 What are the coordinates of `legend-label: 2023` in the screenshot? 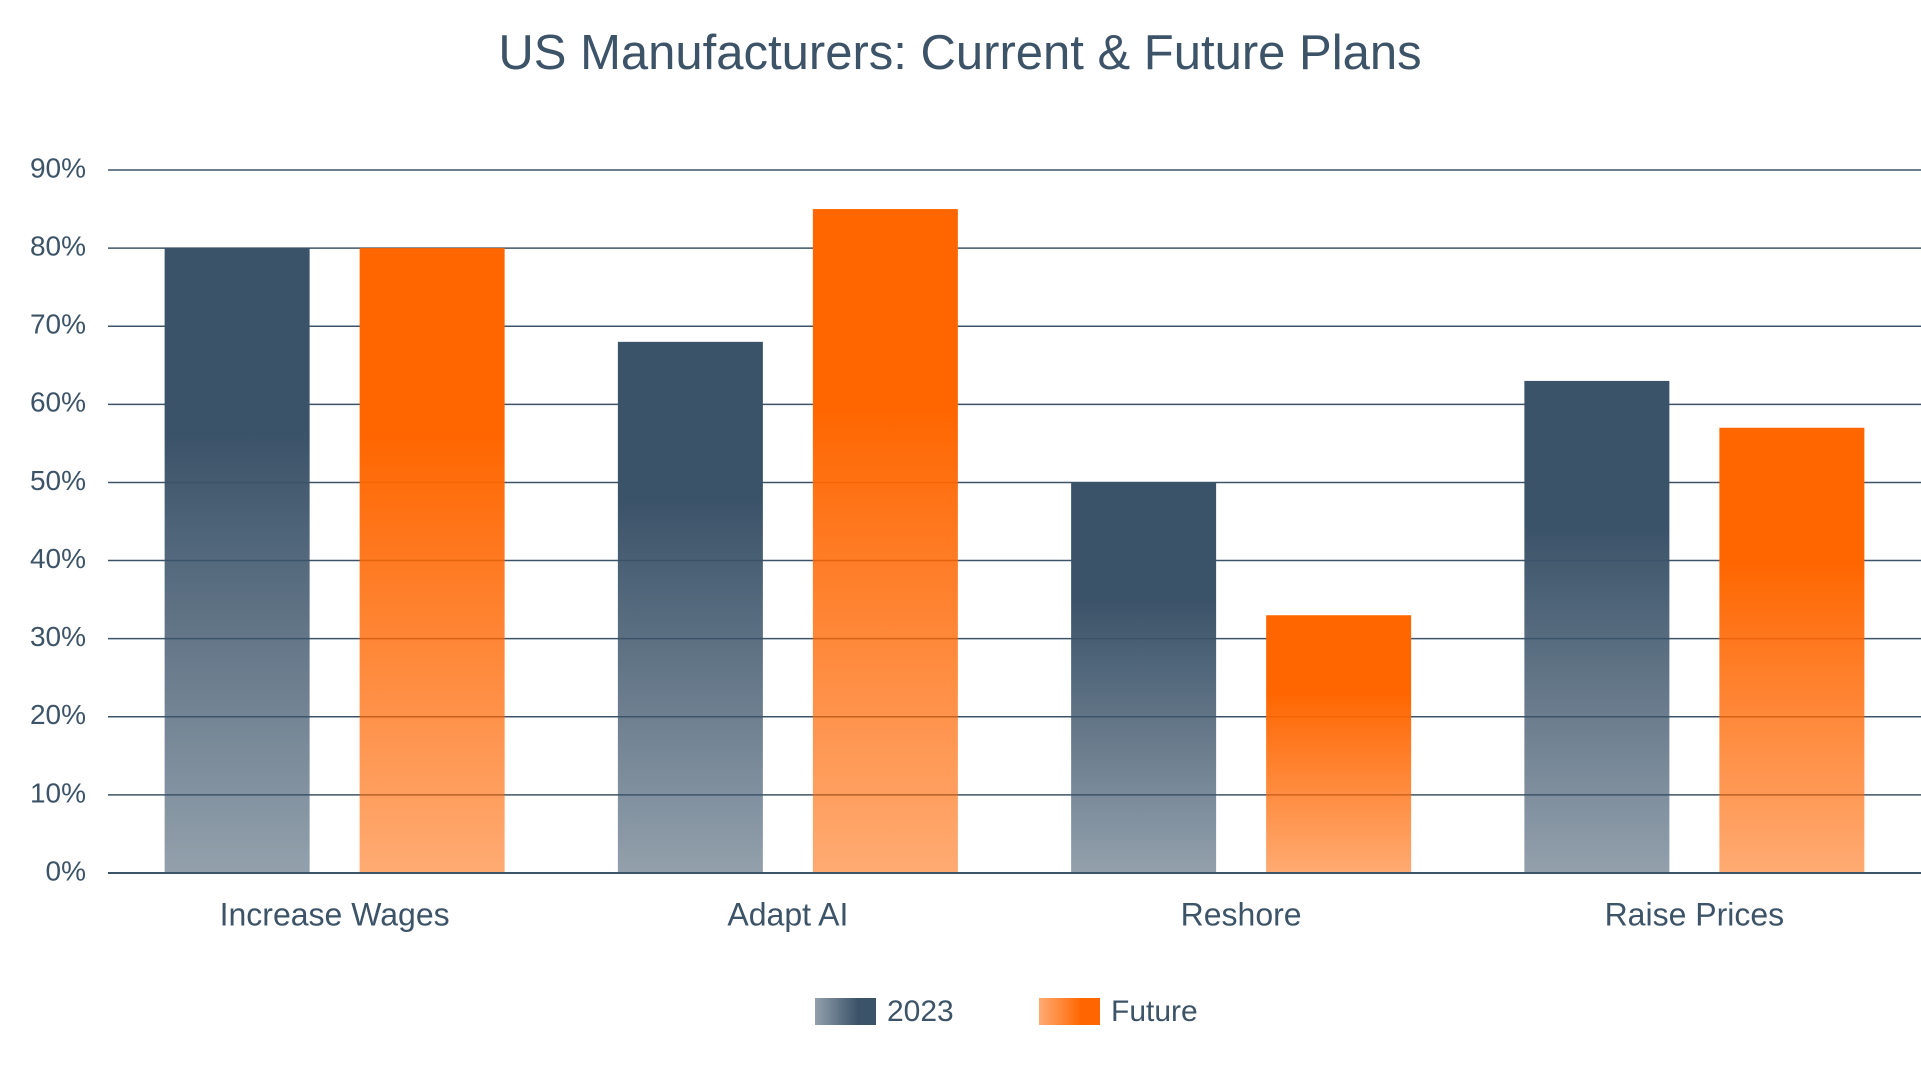 It's located at (920, 1011).